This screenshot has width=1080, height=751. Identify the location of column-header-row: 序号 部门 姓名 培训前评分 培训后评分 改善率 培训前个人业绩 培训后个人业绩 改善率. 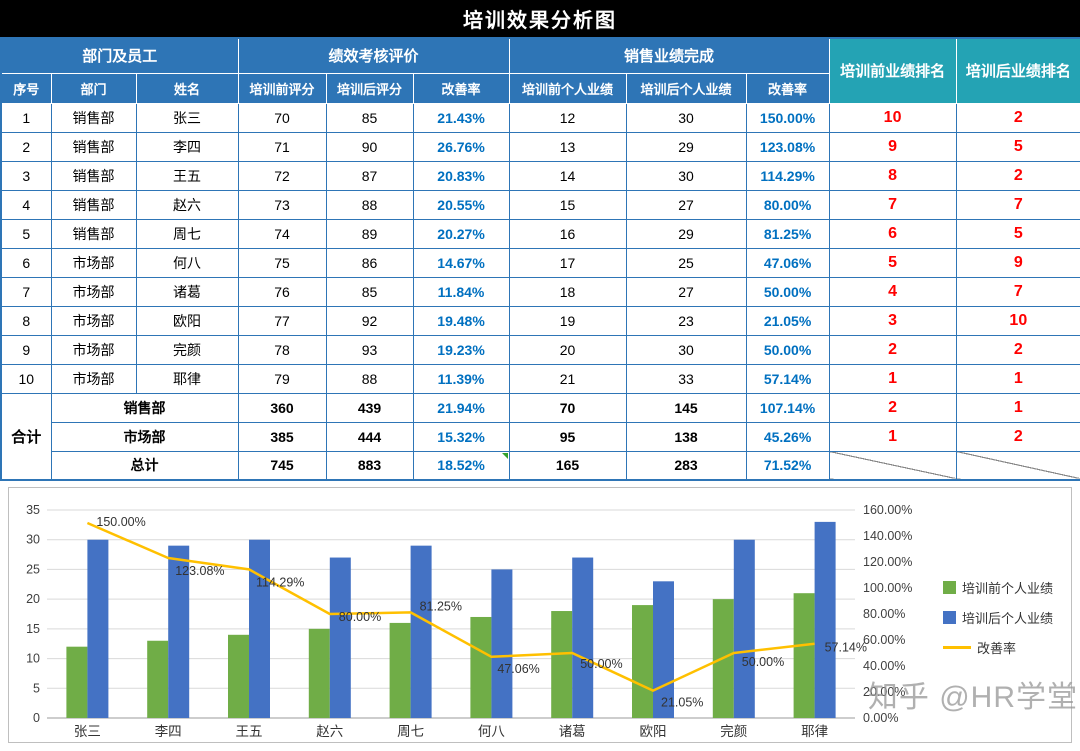
(540, 88).